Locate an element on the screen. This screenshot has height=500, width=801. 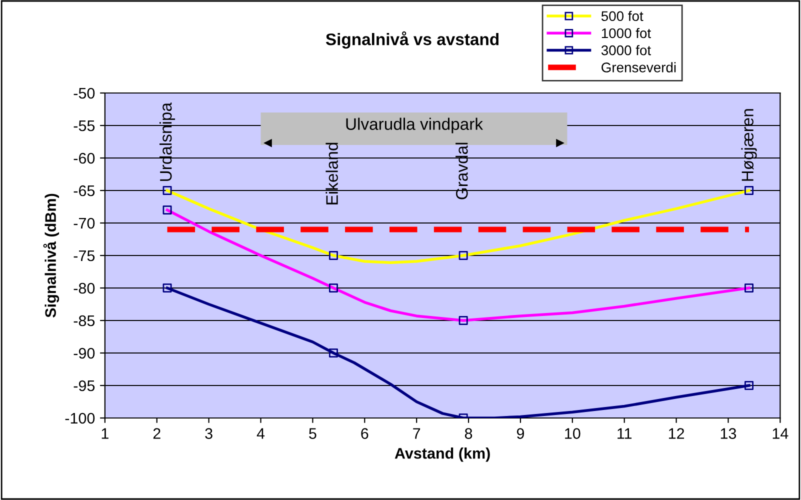
x-tick-label: 10 is located at coordinates (572, 433).